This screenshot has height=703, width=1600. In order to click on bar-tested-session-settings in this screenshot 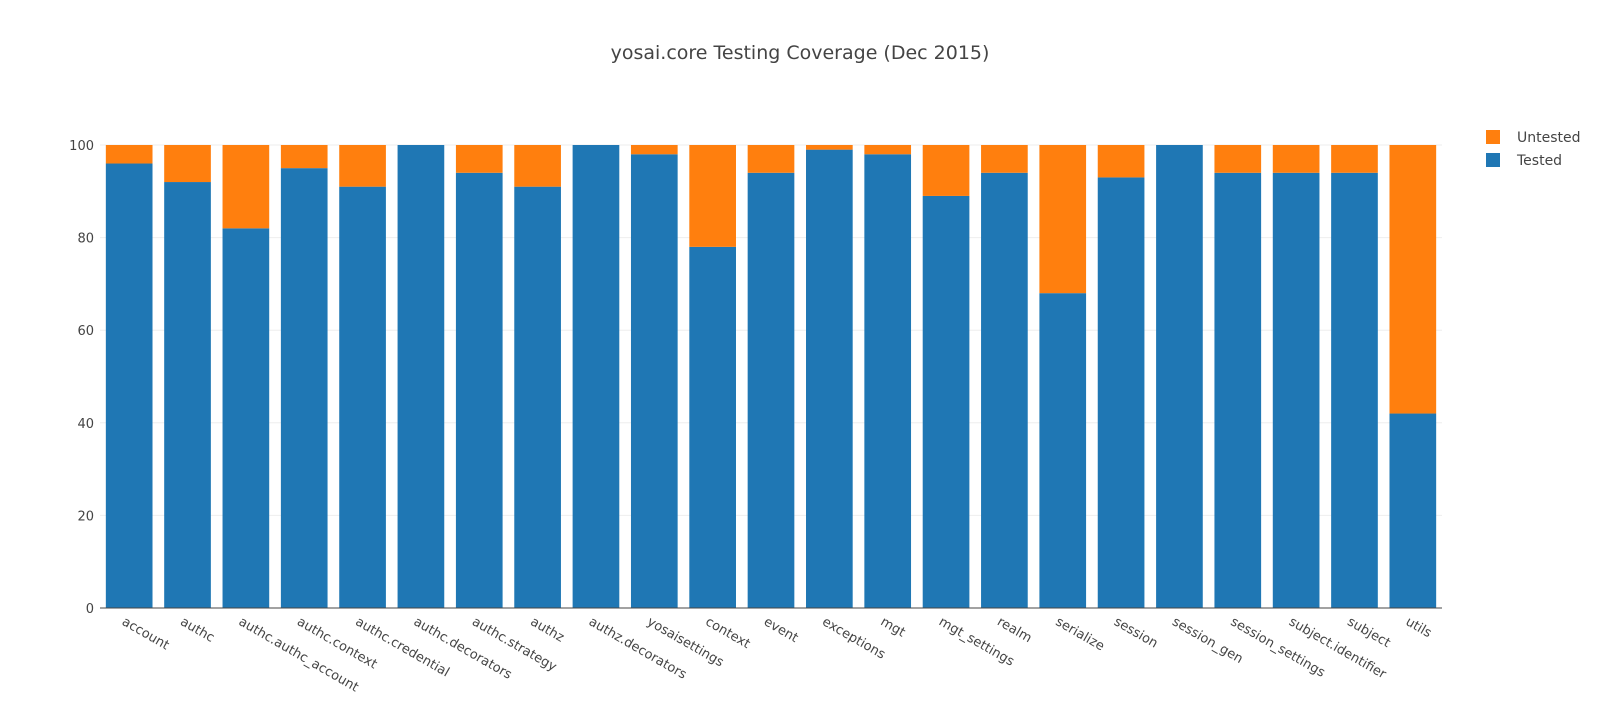, I will do `click(1238, 390)`.